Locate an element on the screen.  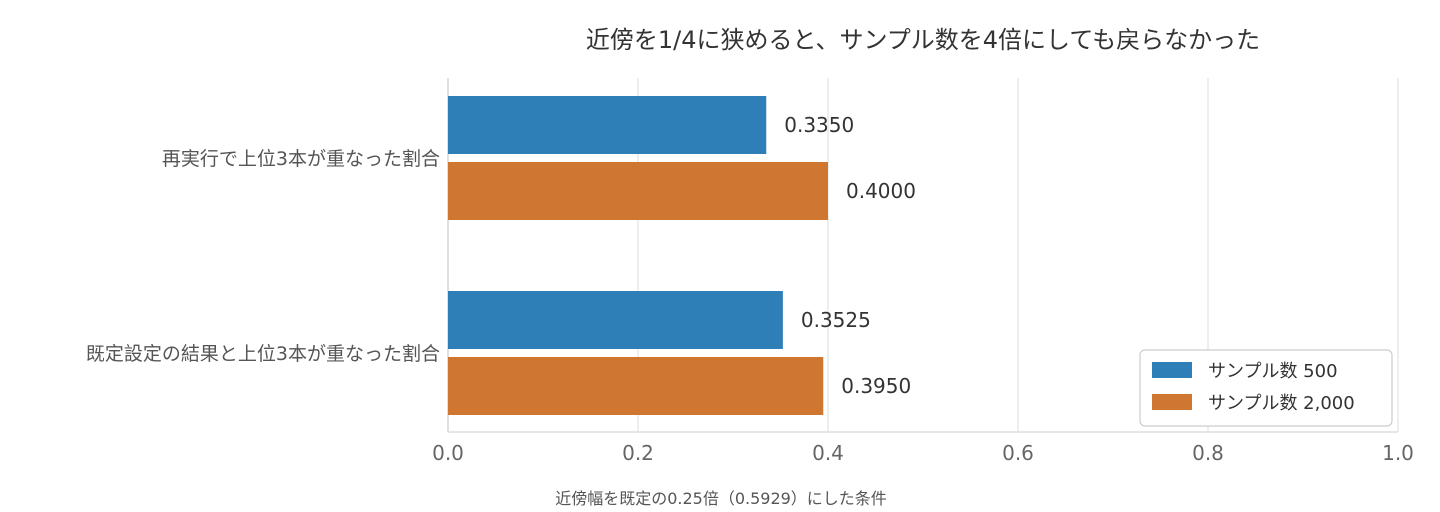
bar-value-label: 0.3950 is located at coordinates (876, 386).